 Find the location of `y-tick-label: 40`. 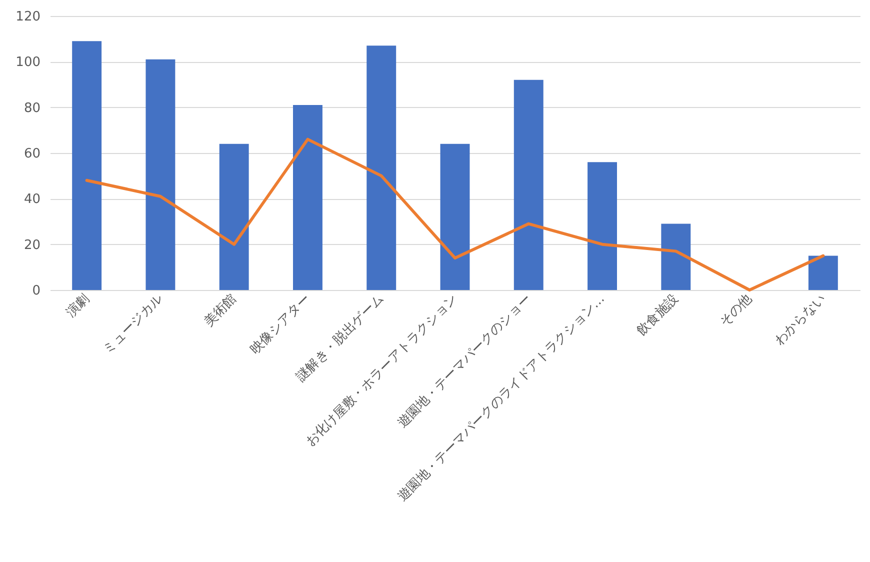

y-tick-label: 40 is located at coordinates (32, 200).